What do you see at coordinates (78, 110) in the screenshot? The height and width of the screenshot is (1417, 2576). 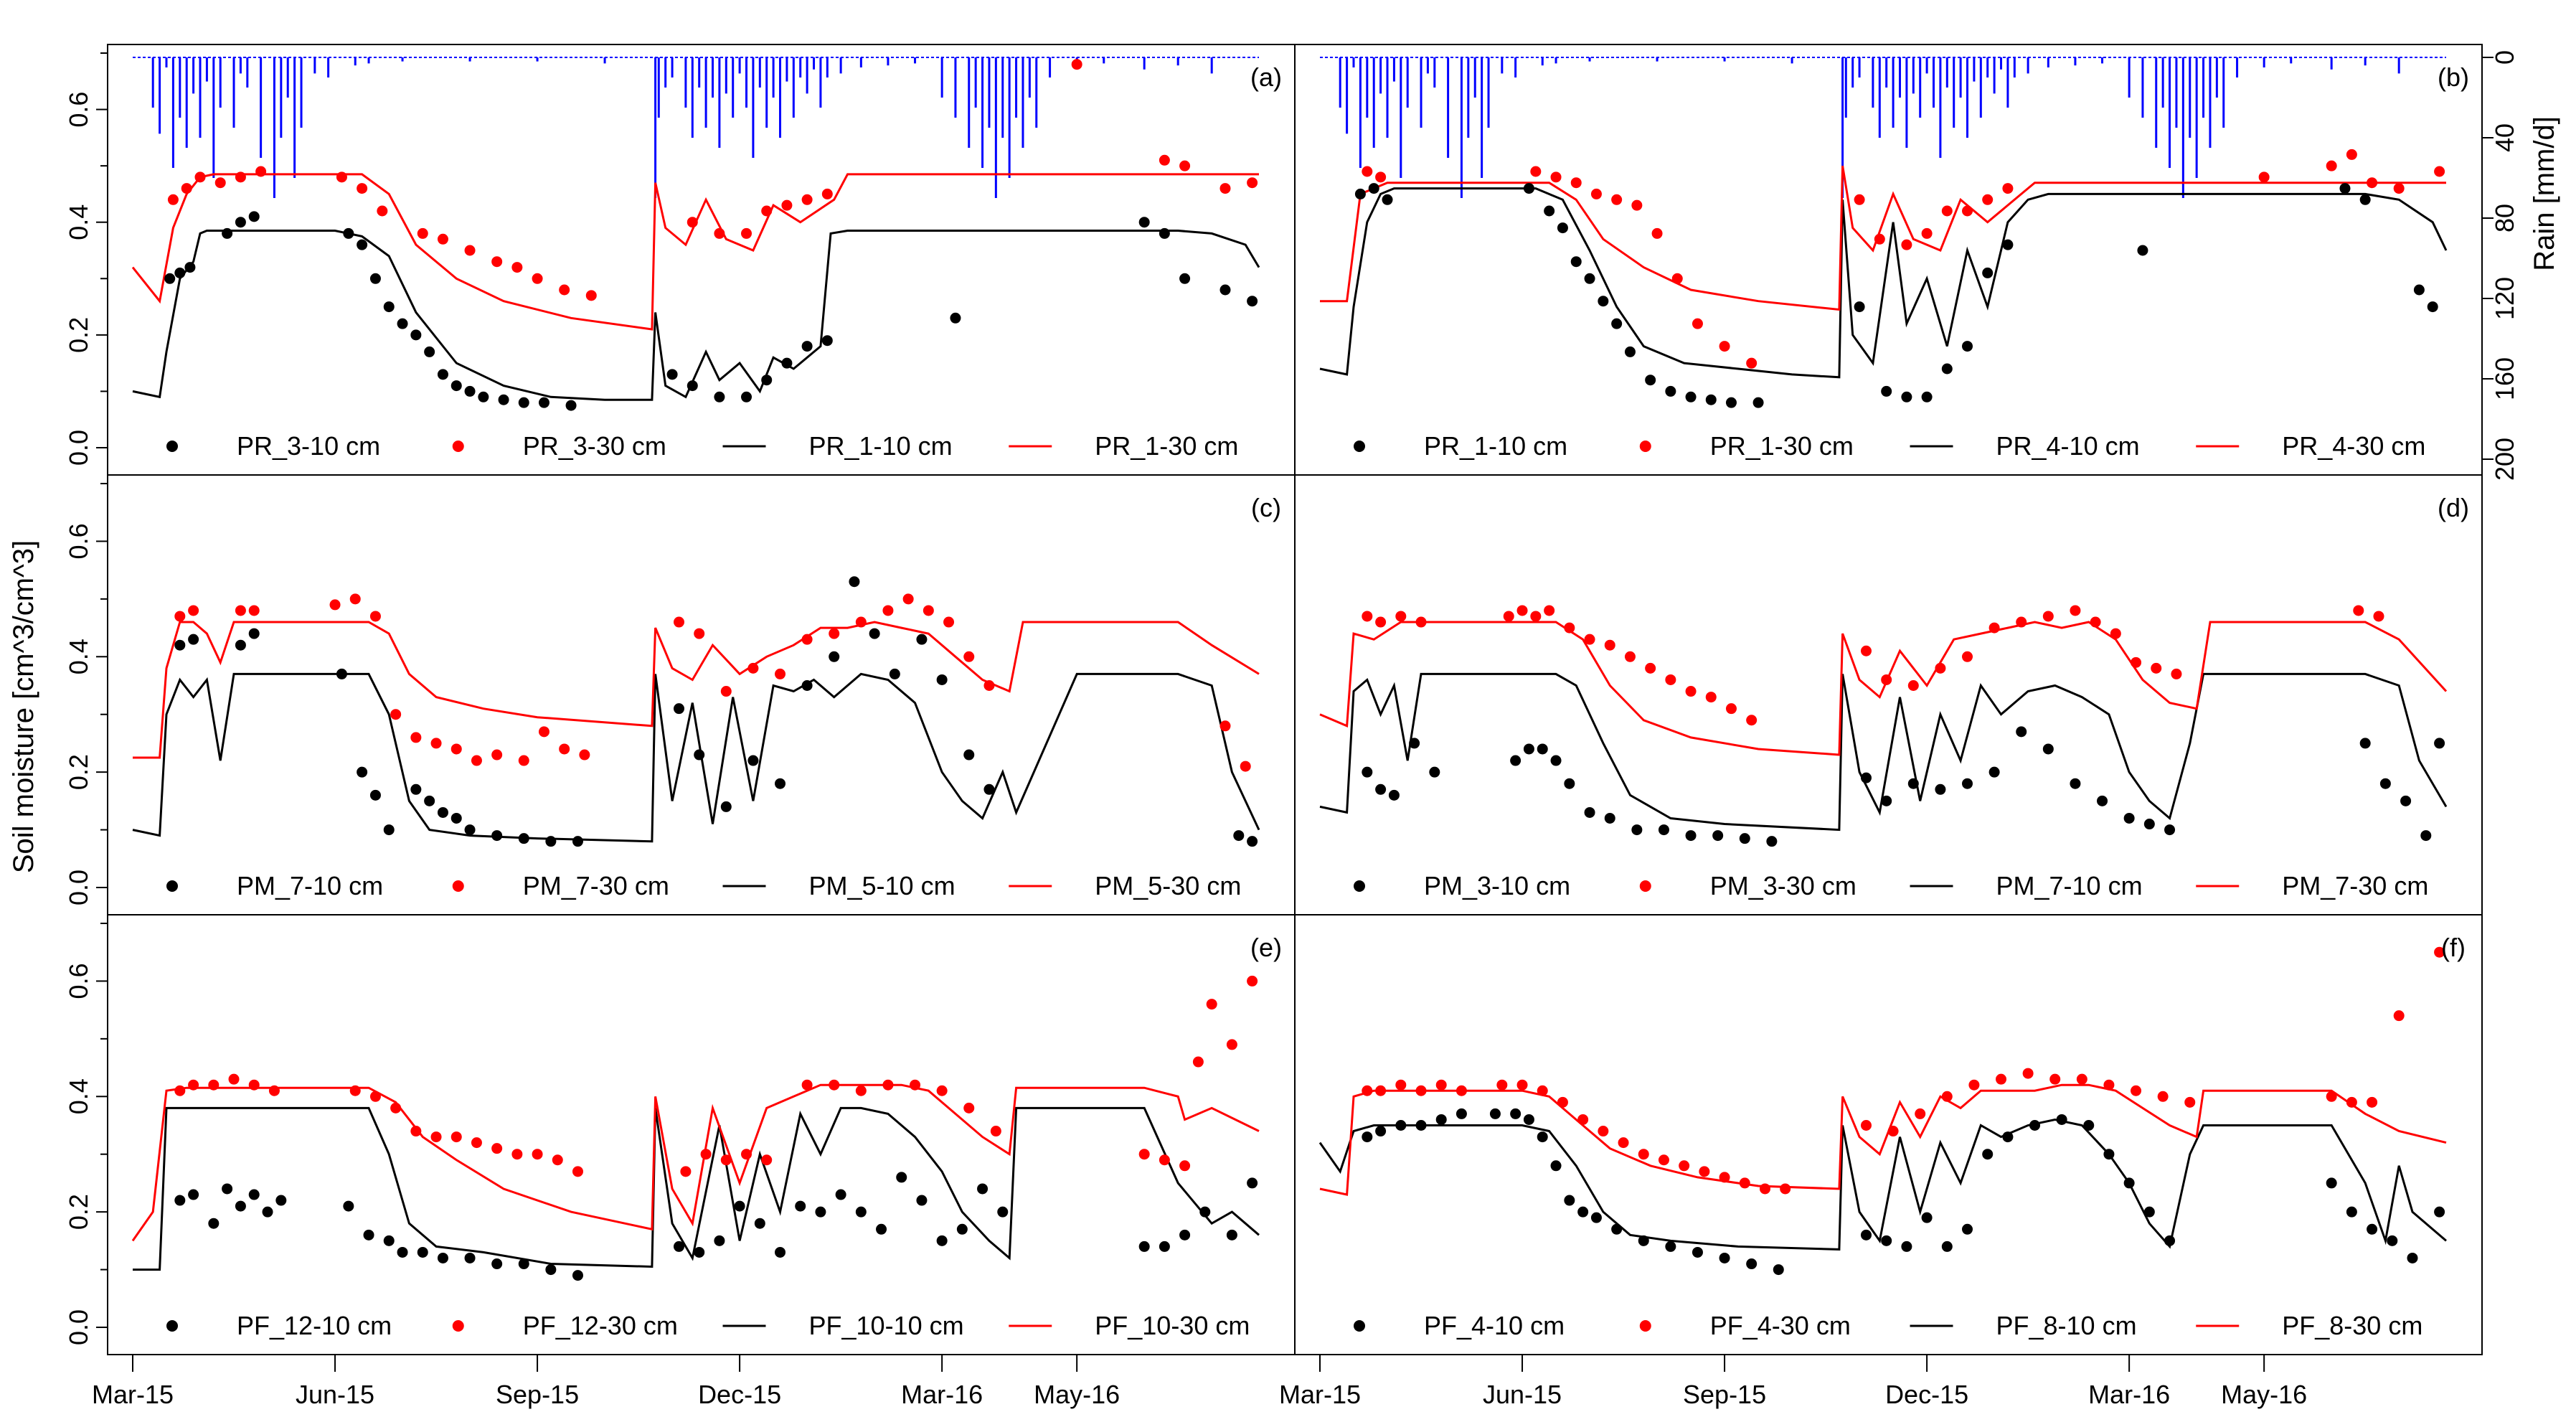 I see `y-tick-label: 0.6` at bounding box center [78, 110].